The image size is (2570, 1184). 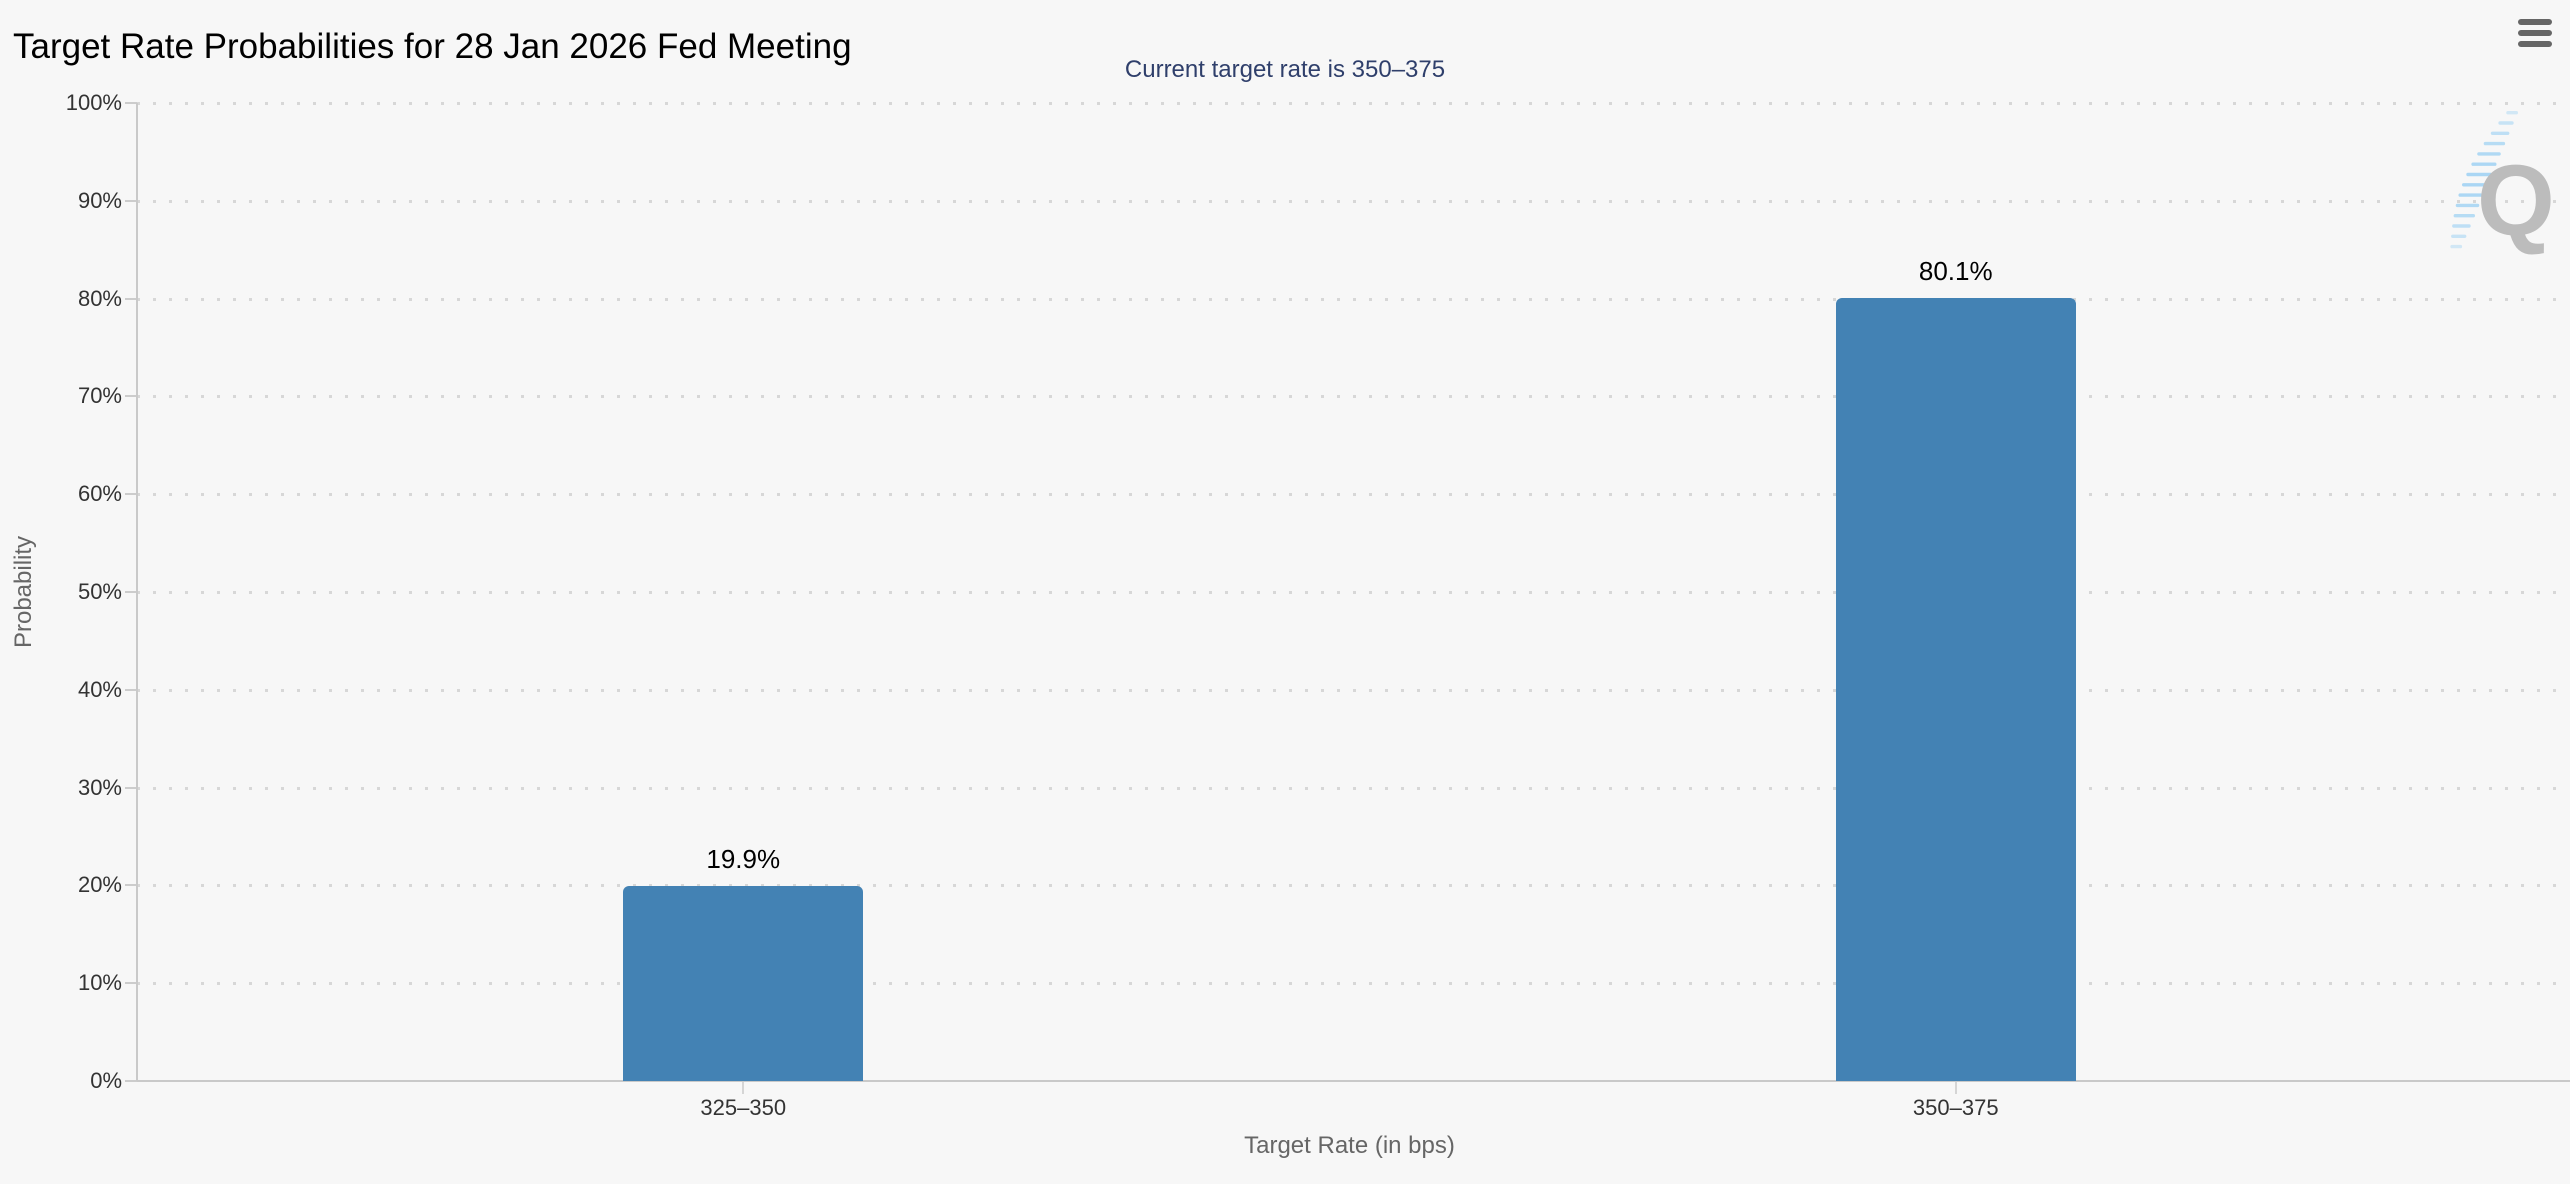 I want to click on y-axis-tick-label: 30%, so click(x=99, y=787).